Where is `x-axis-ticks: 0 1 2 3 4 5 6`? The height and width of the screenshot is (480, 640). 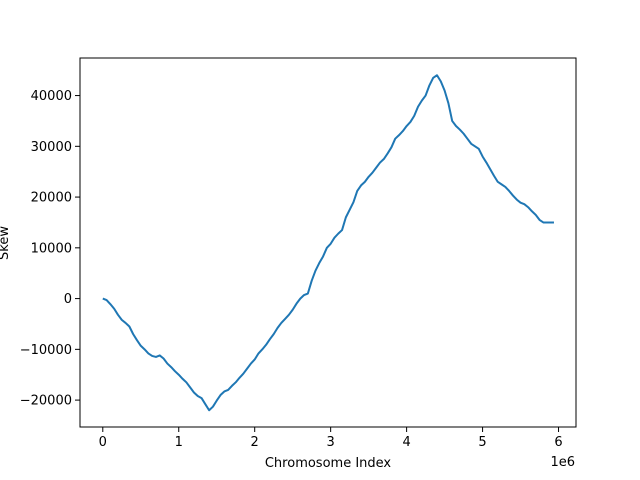
x-axis-ticks: 0 1 2 3 4 5 6 is located at coordinates (331, 438).